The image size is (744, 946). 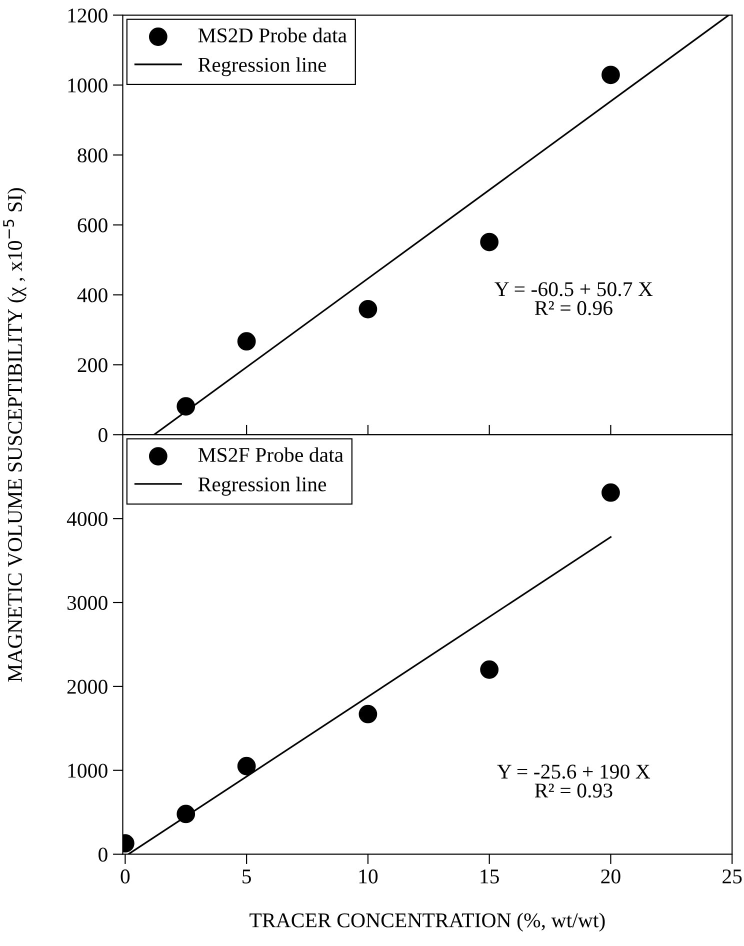 I want to click on annotation: Y = -60.5 + 50.7 X R² = 0.96, so click(x=573, y=299).